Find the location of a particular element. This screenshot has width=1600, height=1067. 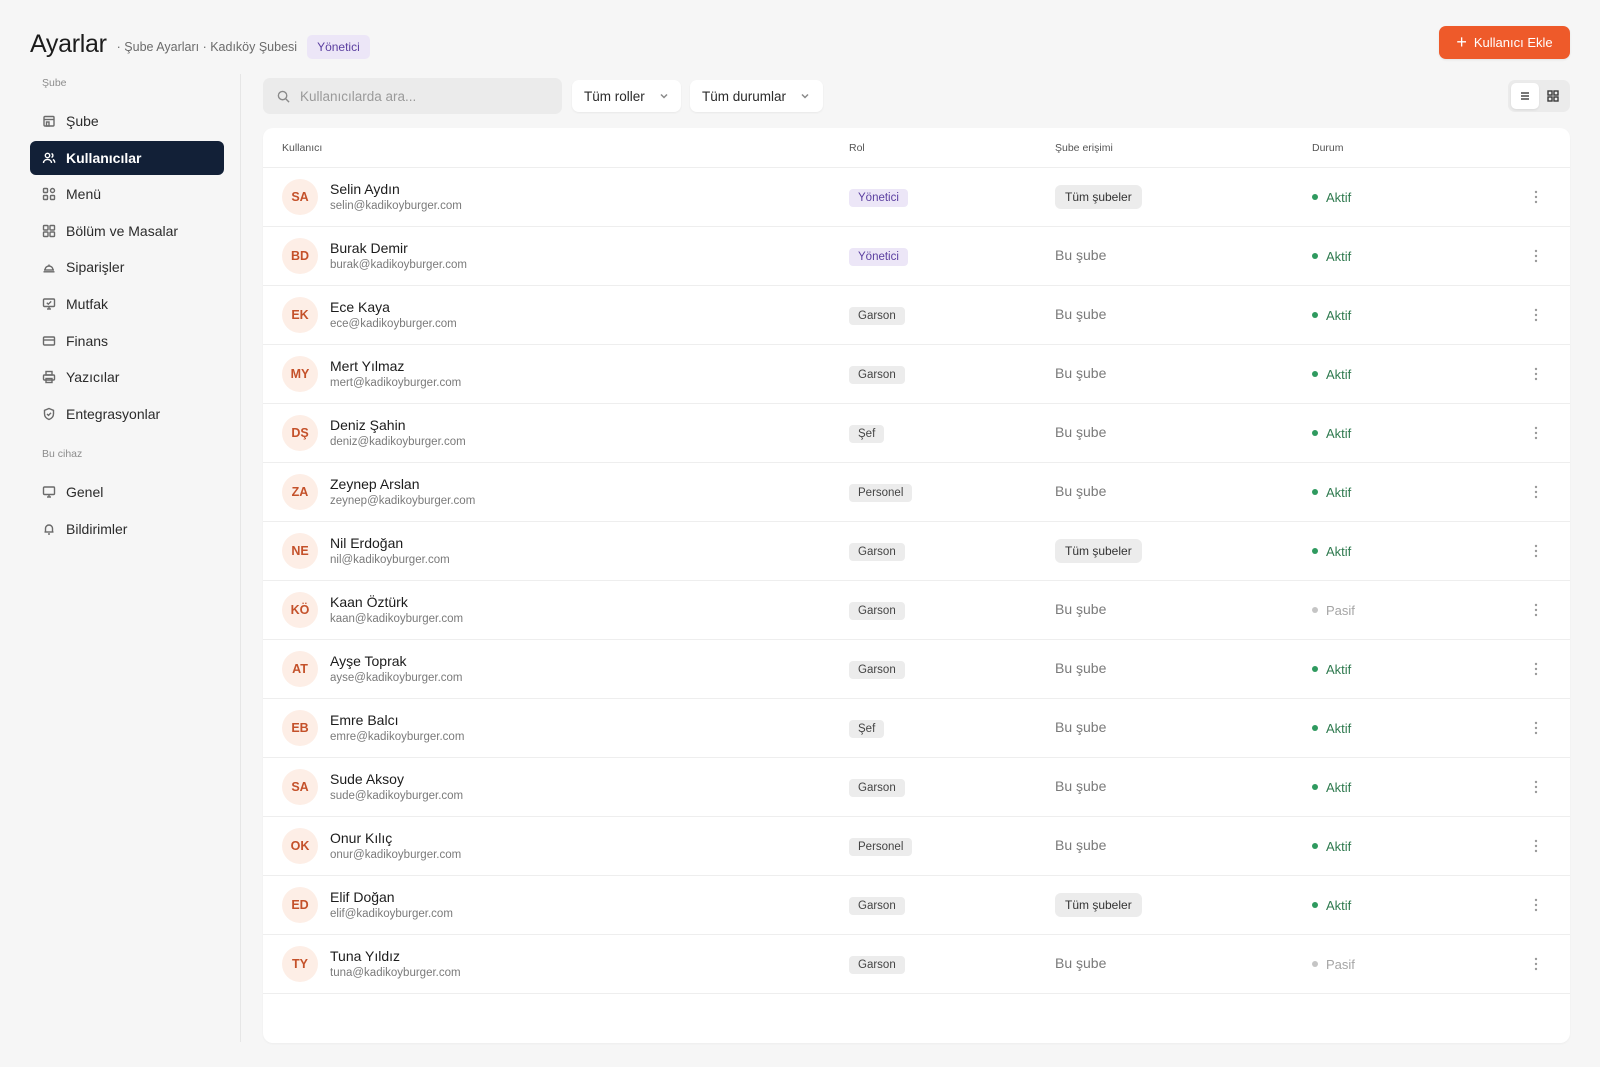

sidebar-item-label: Menü is located at coordinates (84, 194).